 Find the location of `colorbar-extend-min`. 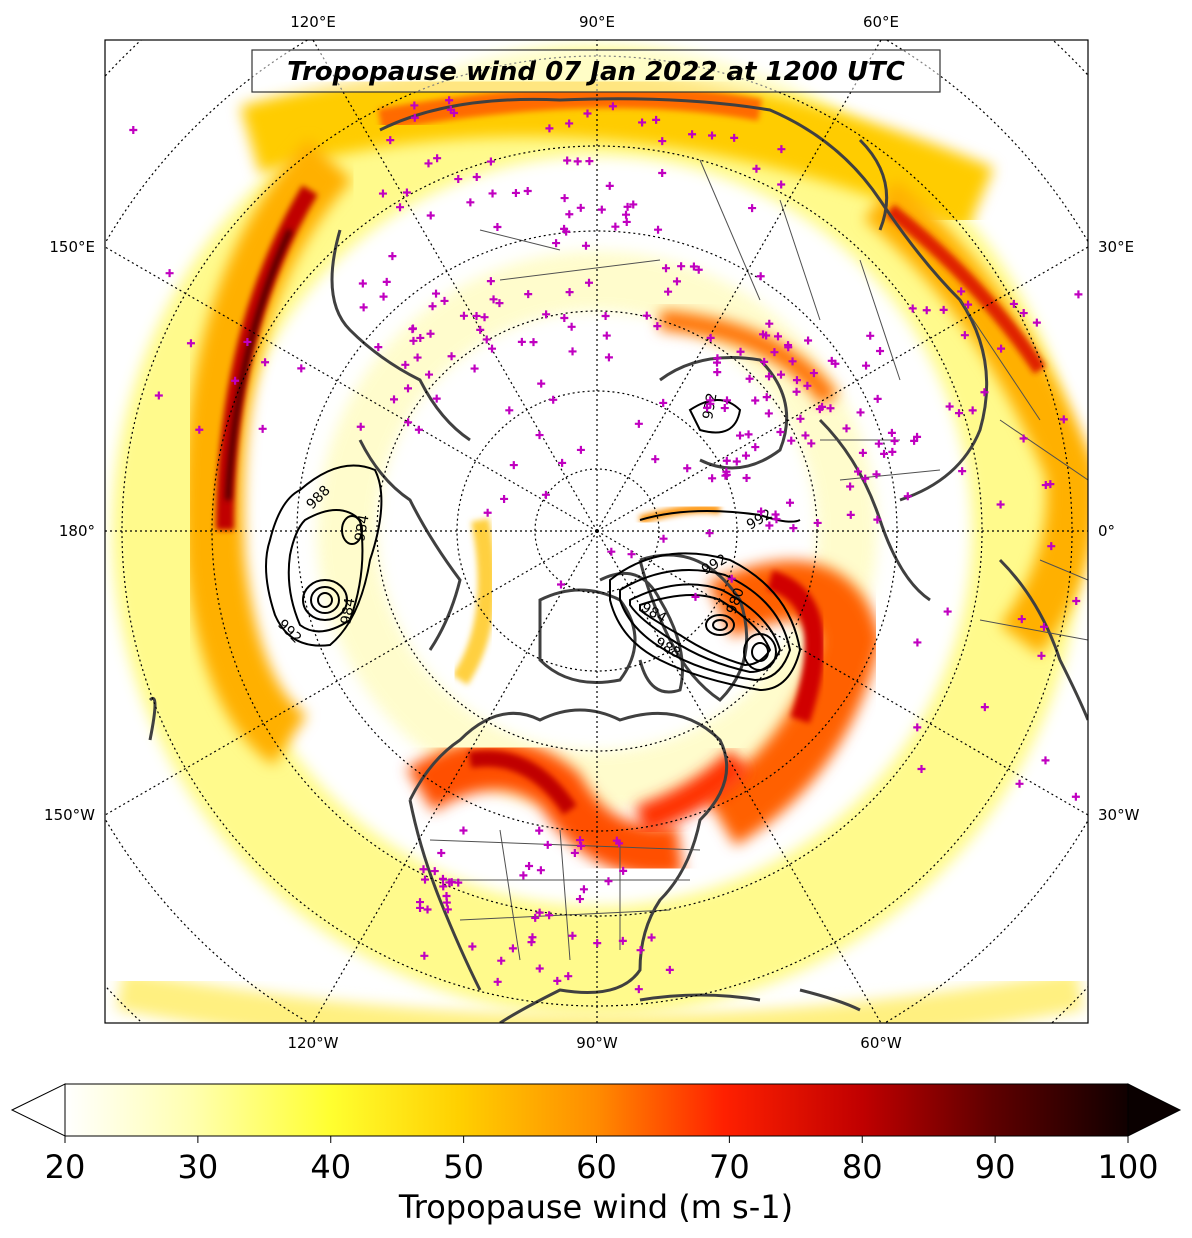

colorbar-extend-min is located at coordinates (38, 1110).